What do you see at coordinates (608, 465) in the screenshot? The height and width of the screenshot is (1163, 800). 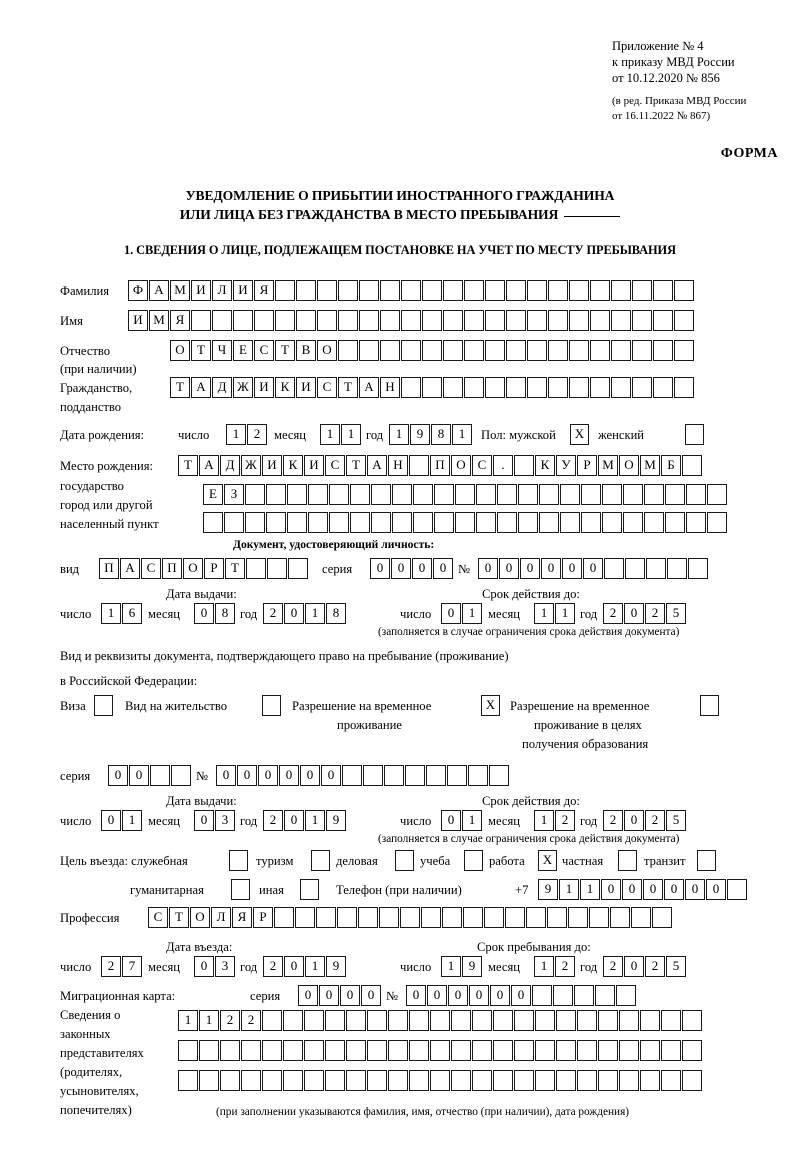 I see `char-cell: М` at bounding box center [608, 465].